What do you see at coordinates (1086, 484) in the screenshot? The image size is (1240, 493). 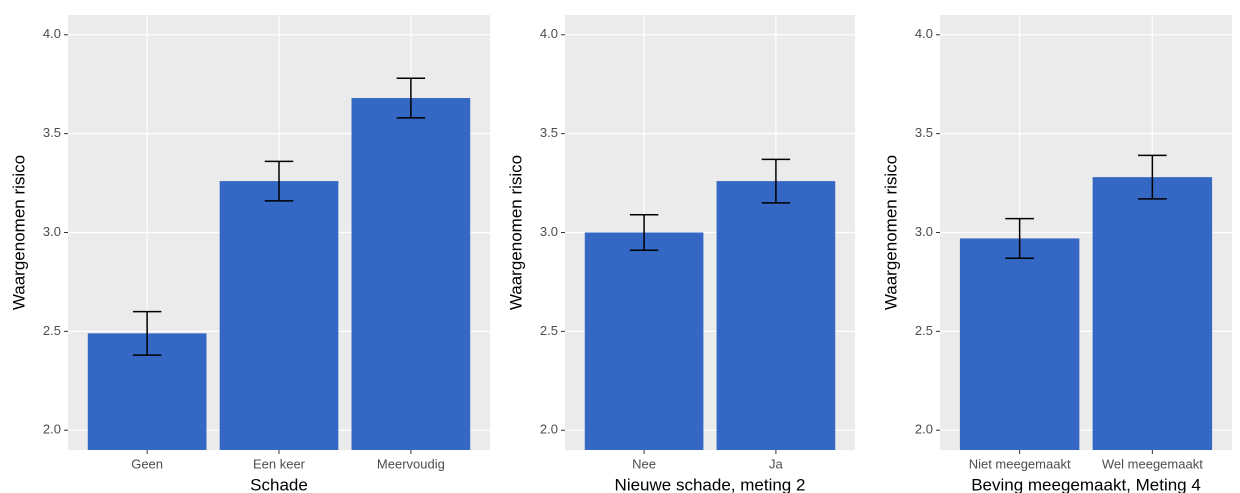 I see `x-axis-title: Beving meegemaakt, Meting 4` at bounding box center [1086, 484].